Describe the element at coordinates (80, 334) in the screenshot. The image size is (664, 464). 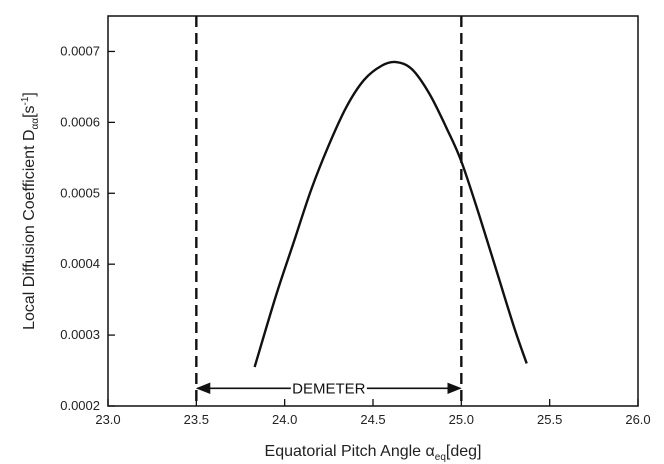
I see `y-tick-label: 0.0003` at that location.